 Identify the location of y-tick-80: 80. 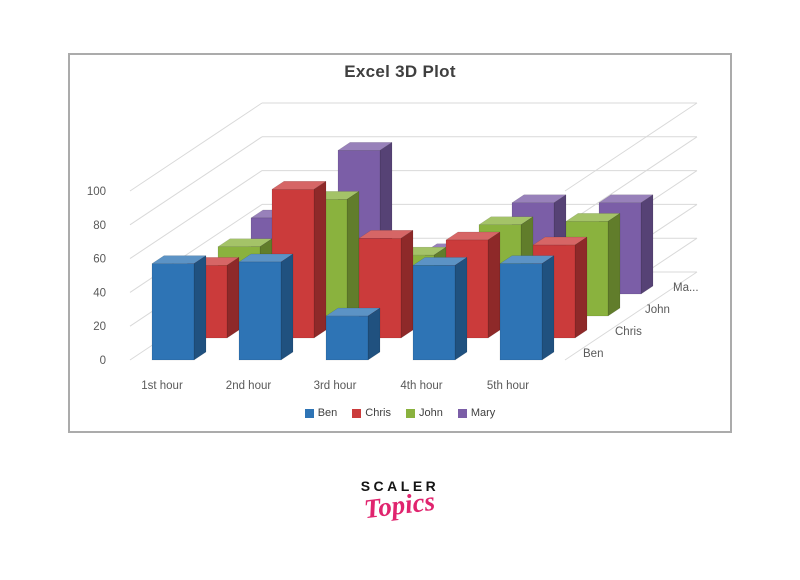
(99, 226).